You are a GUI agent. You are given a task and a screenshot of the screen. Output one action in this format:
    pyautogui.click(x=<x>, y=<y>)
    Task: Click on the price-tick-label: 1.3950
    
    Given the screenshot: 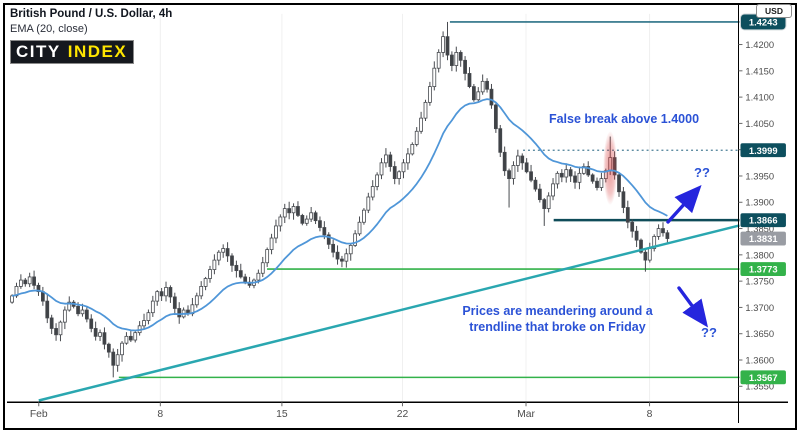 What is the action you would take?
    pyautogui.click(x=759, y=176)
    